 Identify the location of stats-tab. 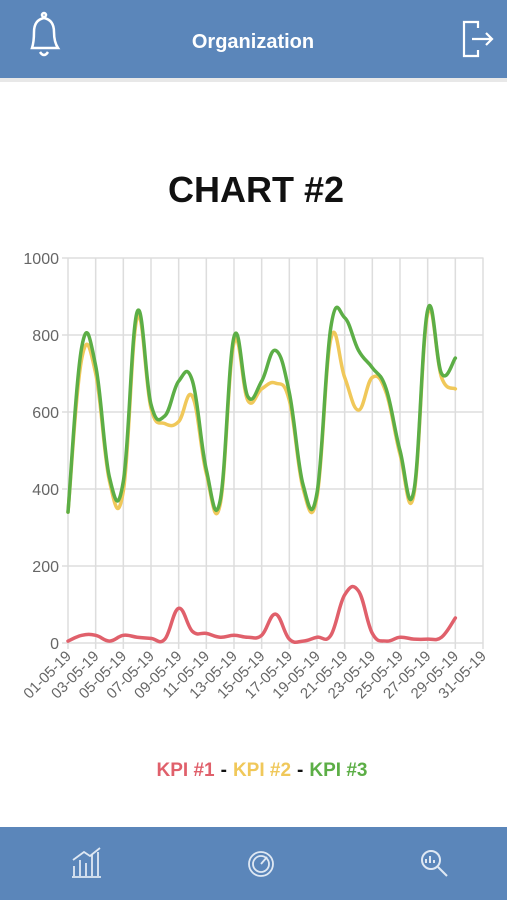
(86, 862).